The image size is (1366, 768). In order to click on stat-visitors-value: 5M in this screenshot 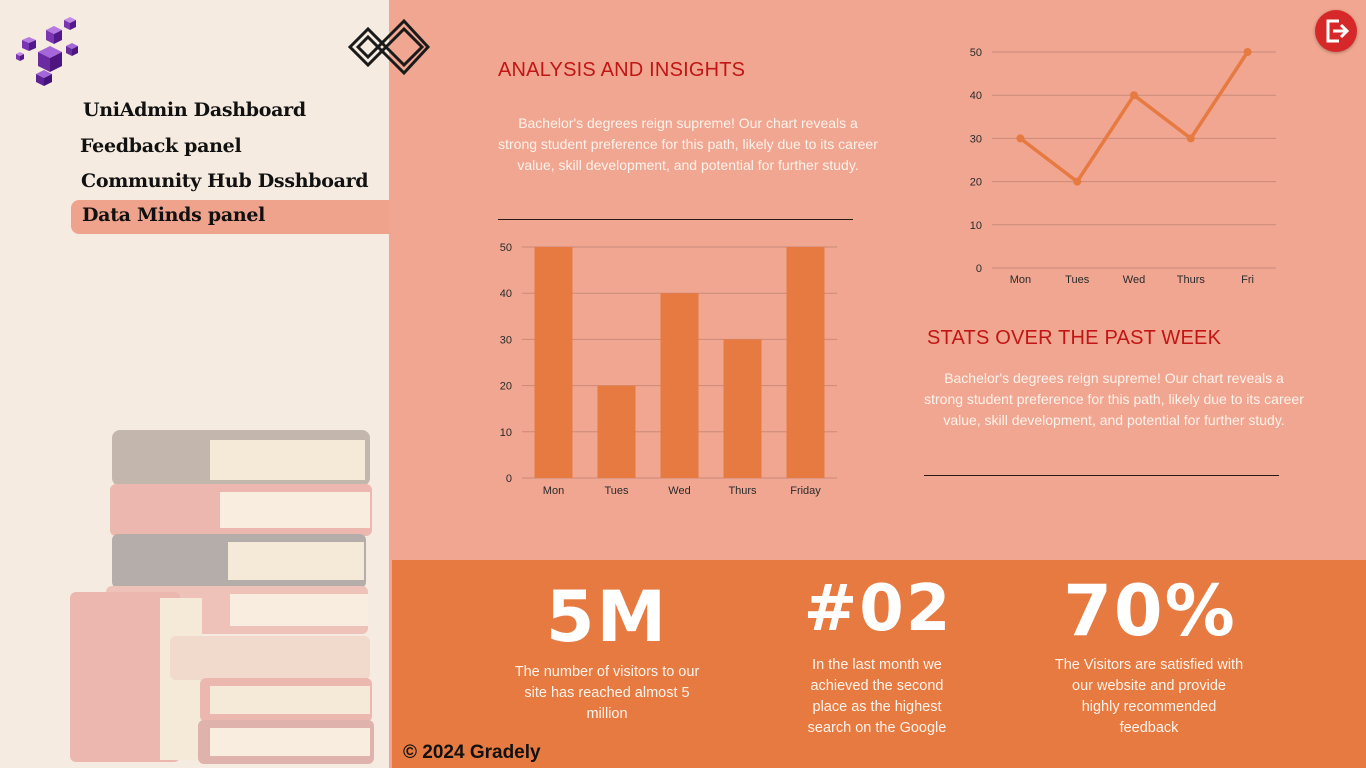, I will do `click(607, 617)`.